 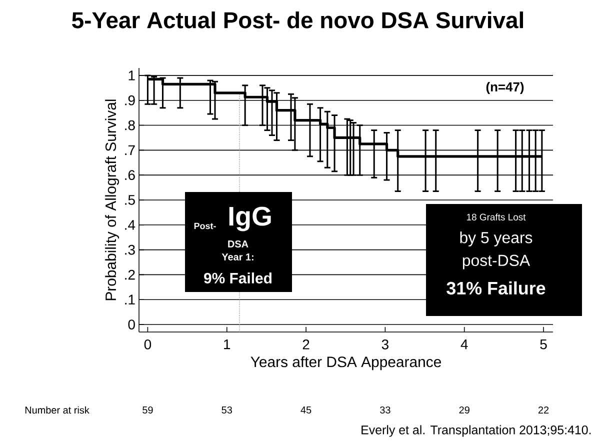 I want to click on annotation: IgG, so click(x=250, y=219).